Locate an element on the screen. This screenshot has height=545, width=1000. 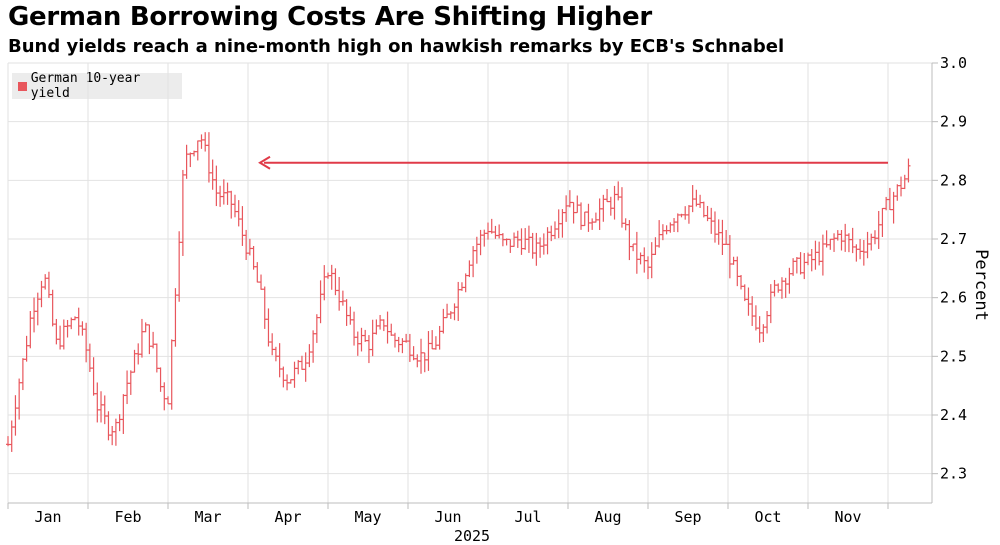
x-tick-label: Jul is located at coordinates (527, 517).